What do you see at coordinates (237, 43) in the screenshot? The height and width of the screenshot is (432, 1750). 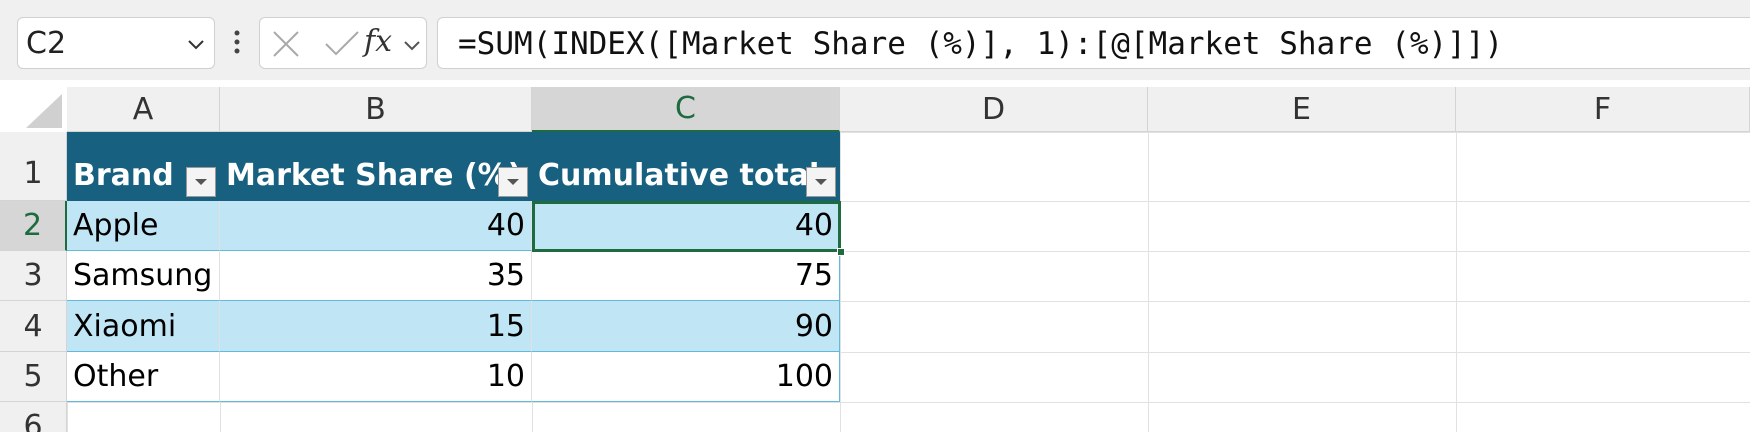 I see `more-icon` at bounding box center [237, 43].